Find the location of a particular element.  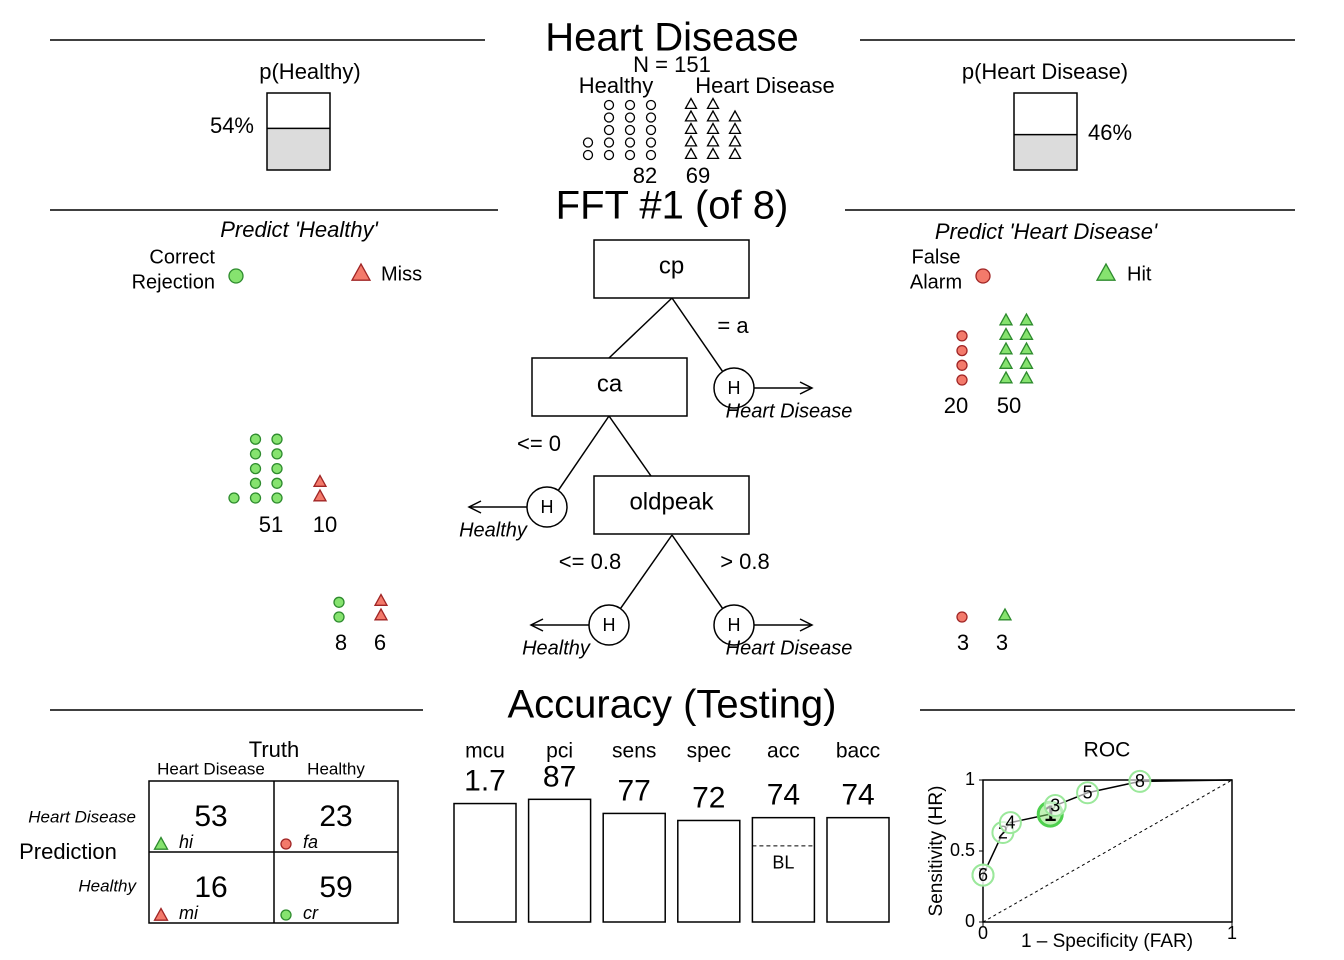

roc-point-label: 3 is located at coordinates (1055, 805).